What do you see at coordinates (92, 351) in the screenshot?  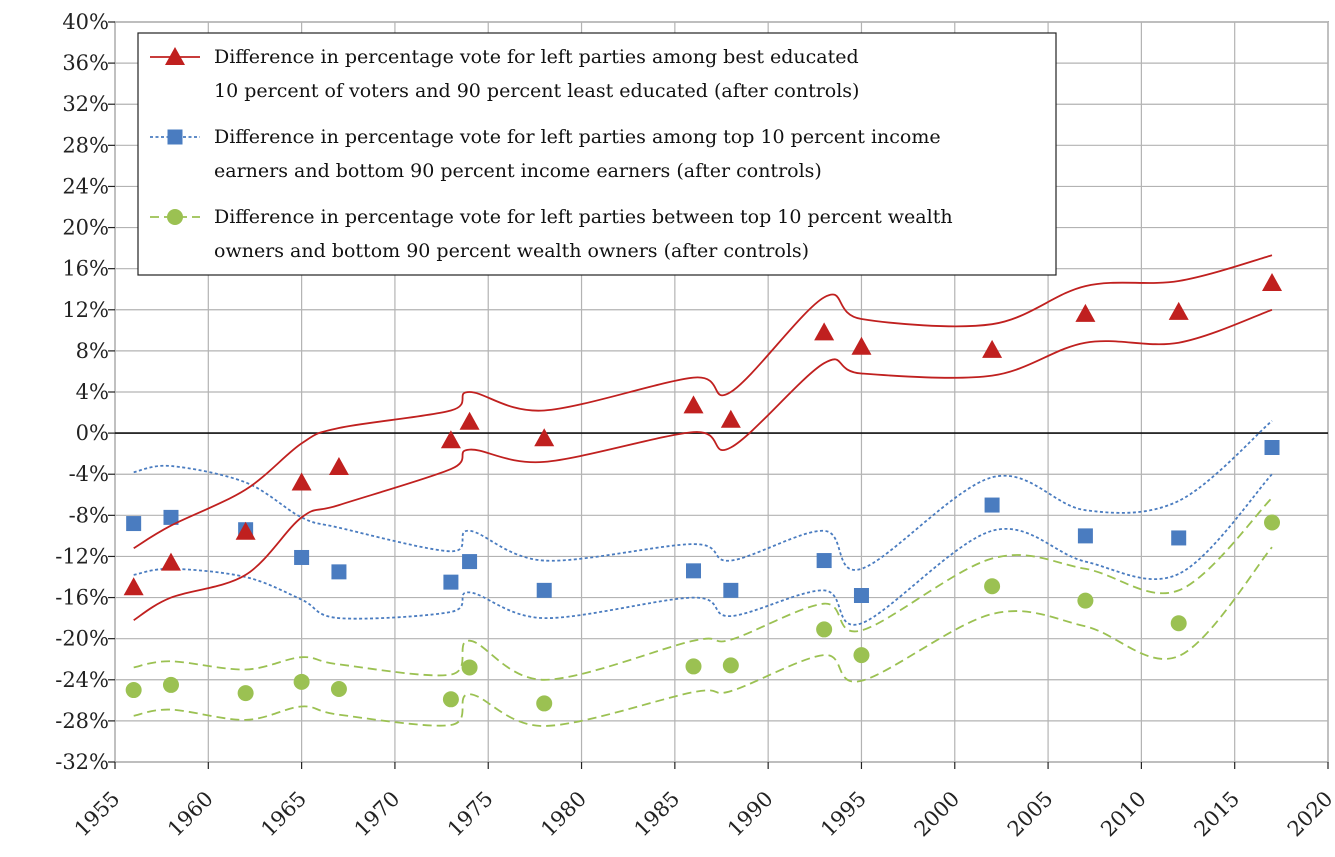 I see `y-tick-label: 8%` at bounding box center [92, 351].